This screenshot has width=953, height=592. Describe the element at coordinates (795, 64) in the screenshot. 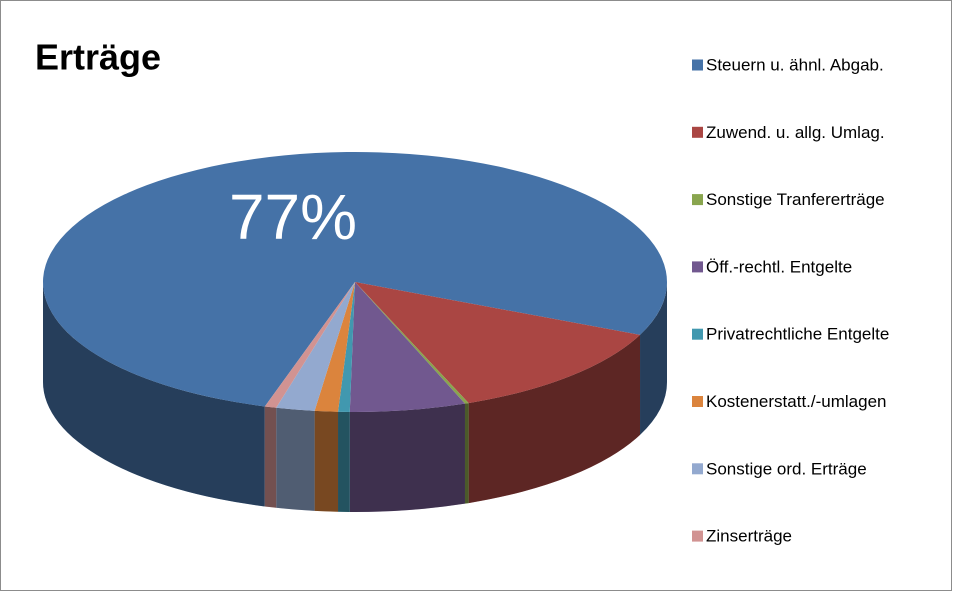

I see `legend-label: Steuern u. ähnl. Abgab.` at that location.